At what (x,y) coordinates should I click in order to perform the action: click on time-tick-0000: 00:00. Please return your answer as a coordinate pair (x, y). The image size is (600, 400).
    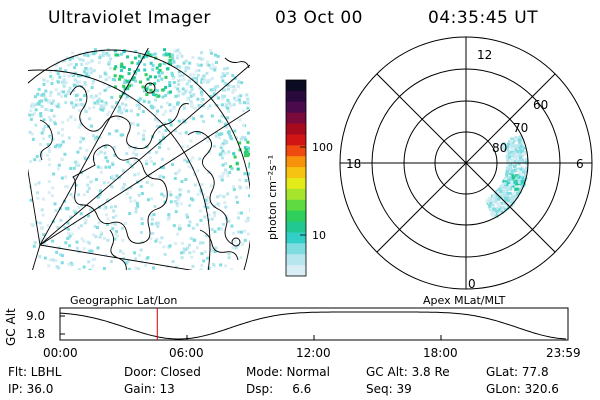
    Looking at the image, I should click on (60, 353).